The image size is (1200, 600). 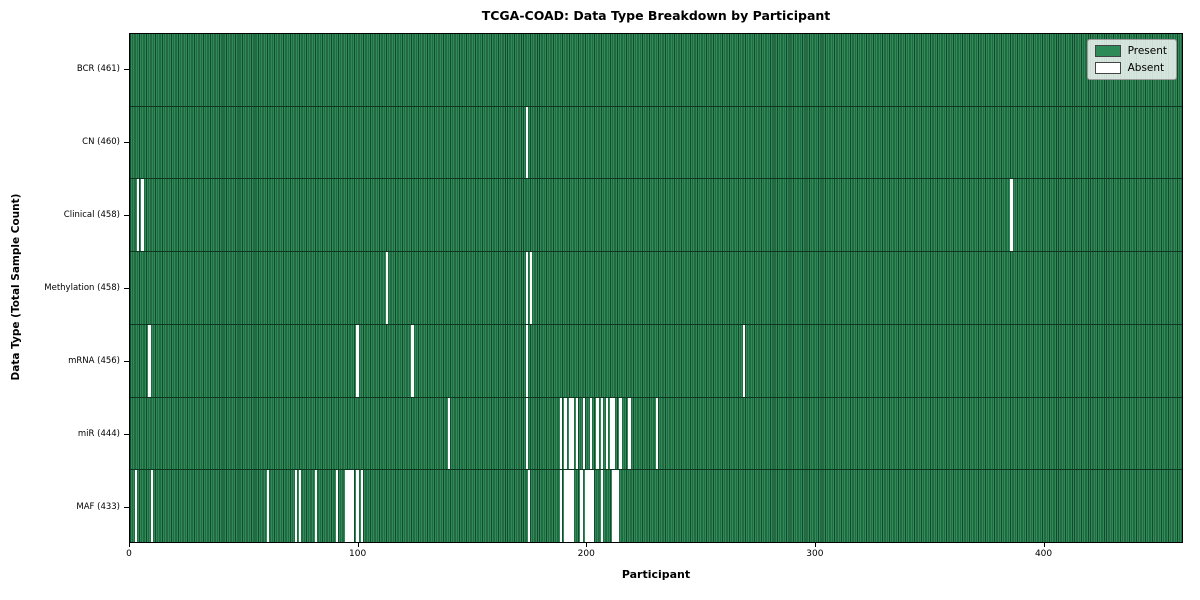 What do you see at coordinates (1131, 59) in the screenshot?
I see `legend: Present Absent` at bounding box center [1131, 59].